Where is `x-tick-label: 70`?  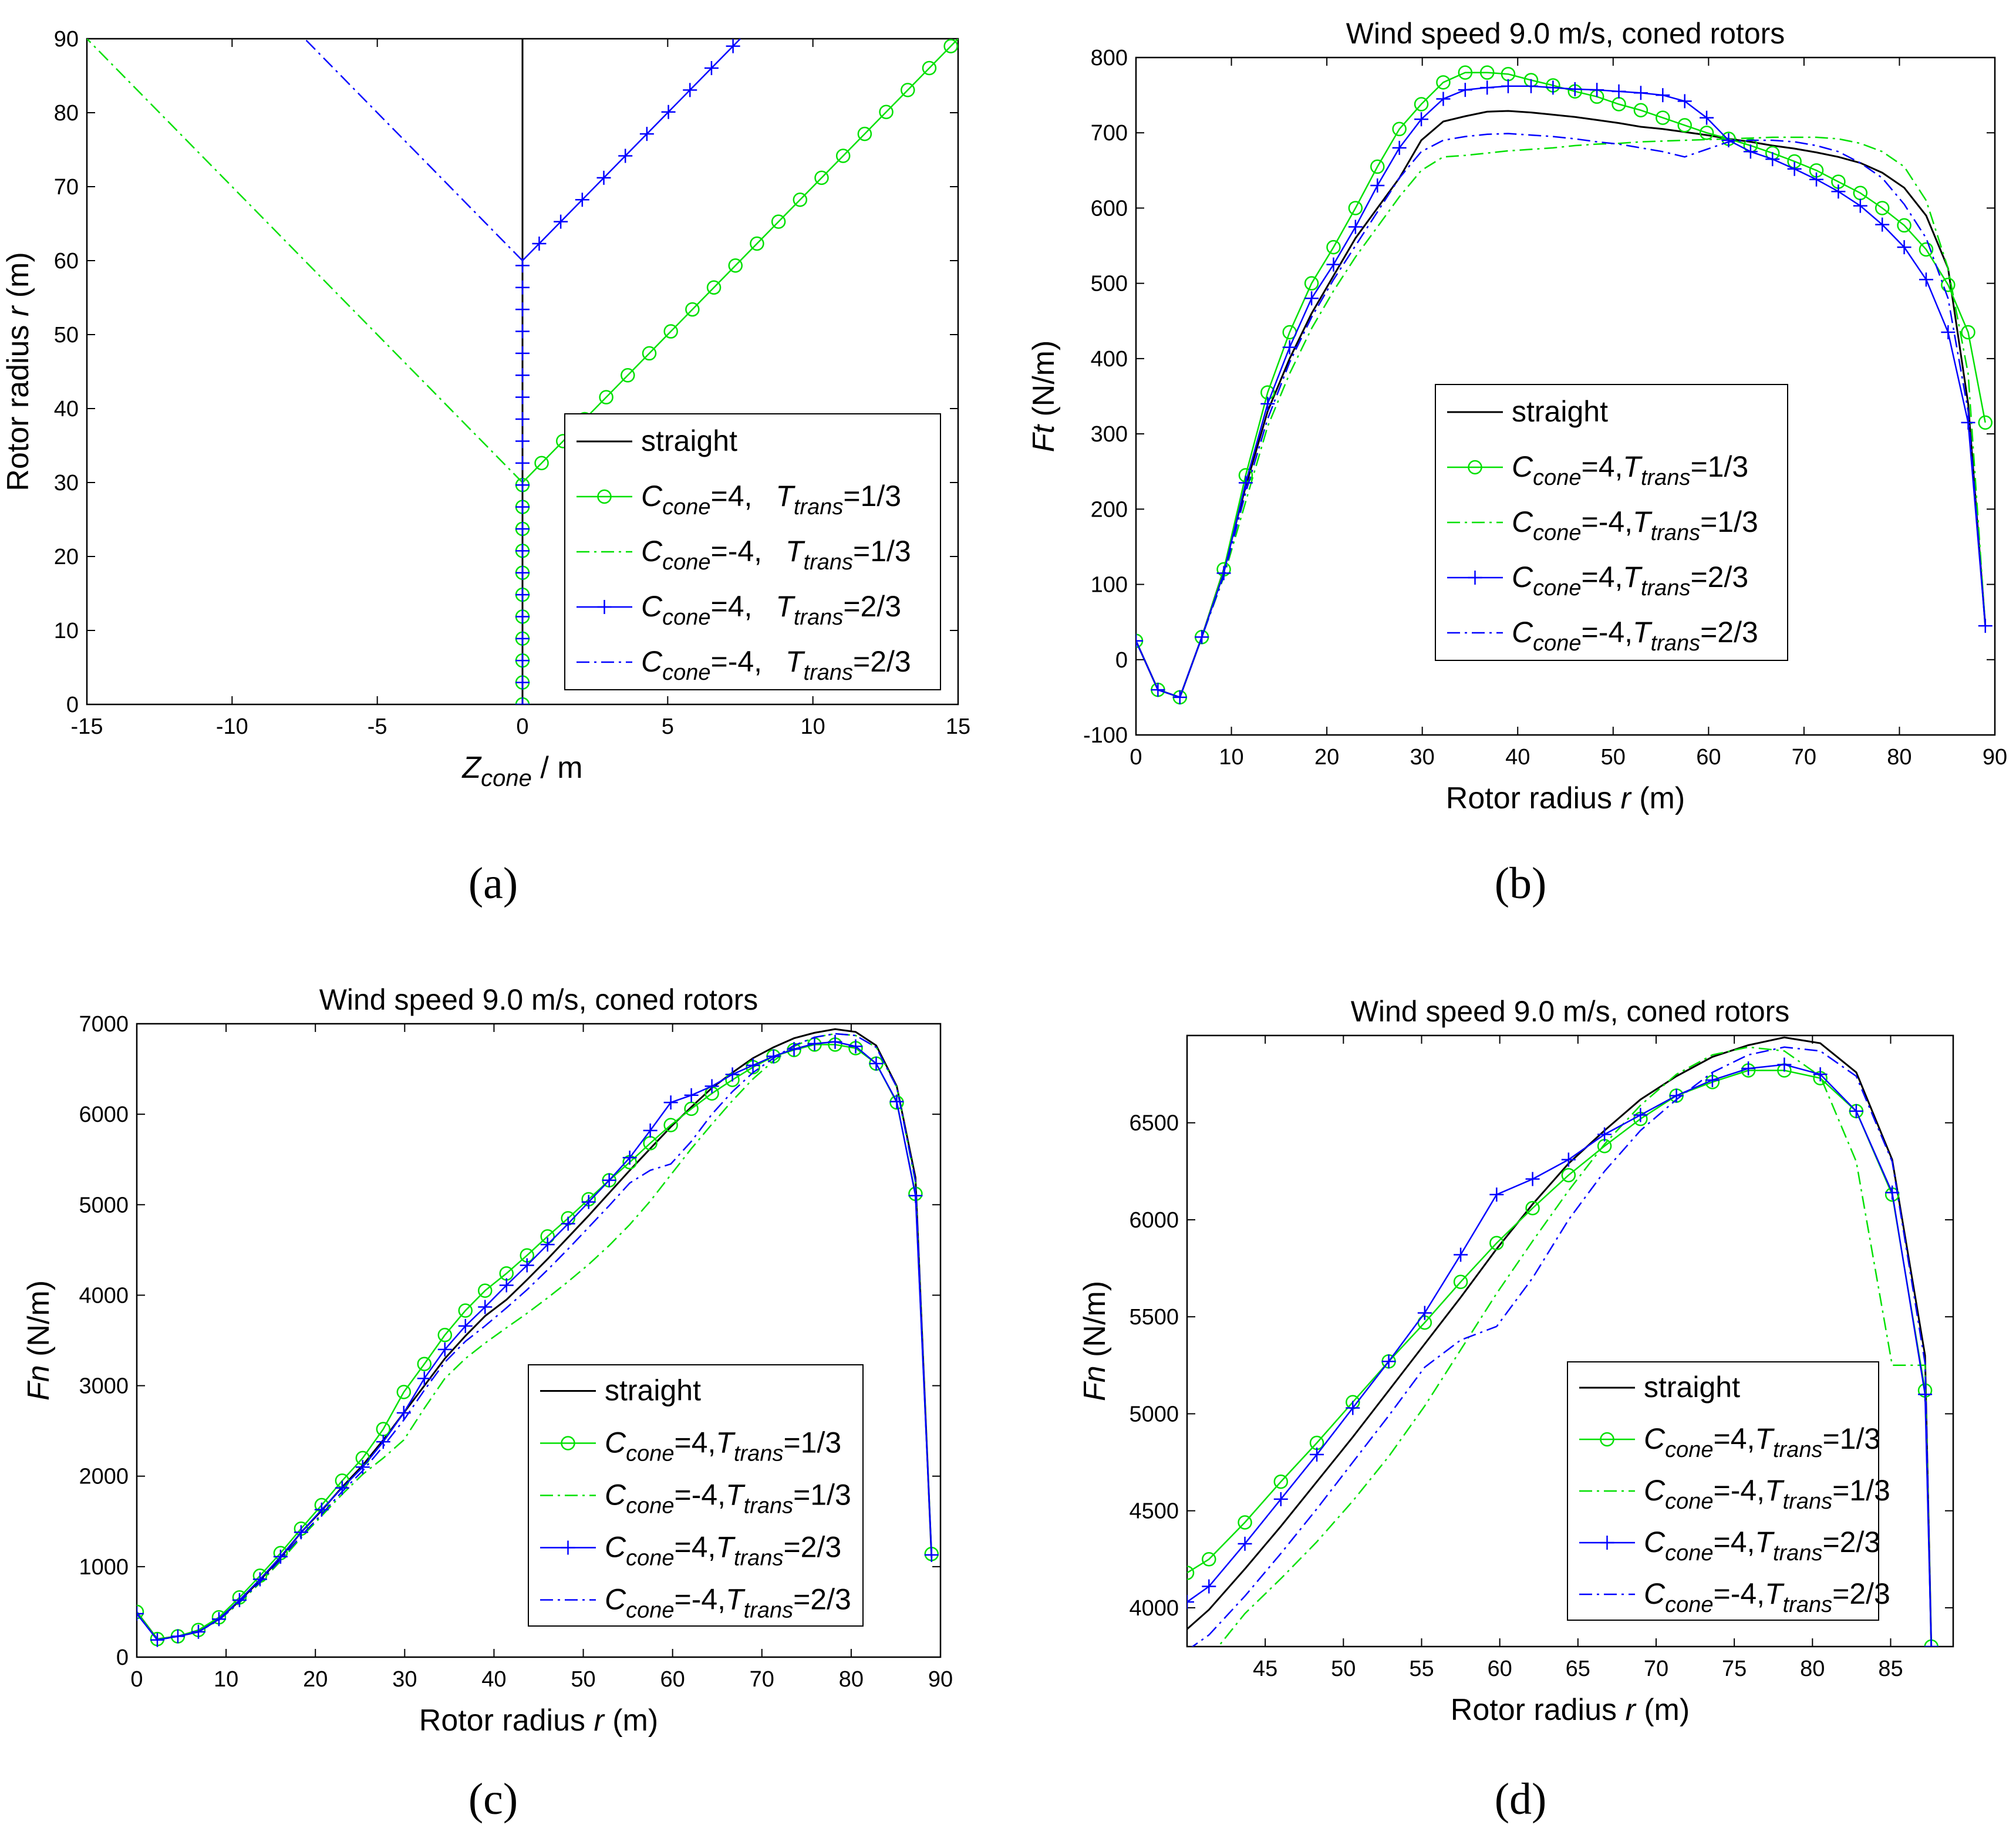 x-tick-label: 70 is located at coordinates (762, 1679).